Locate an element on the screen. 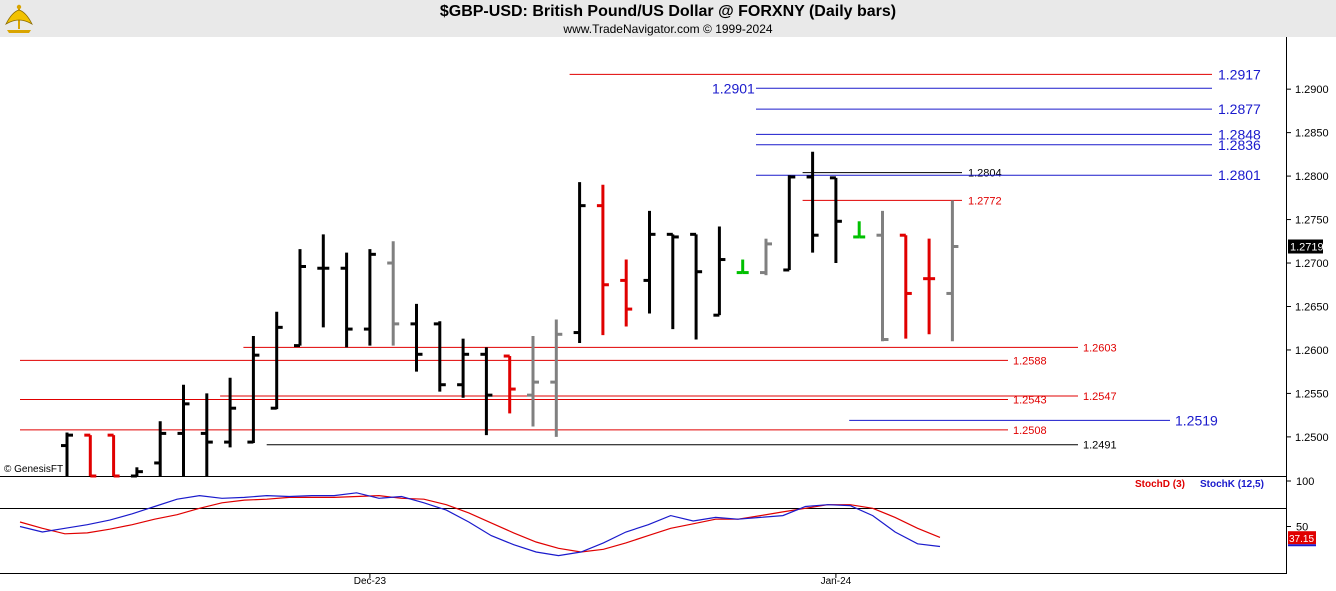 The image size is (1336, 591). stoch-last-box is located at coordinates (1302, 538).